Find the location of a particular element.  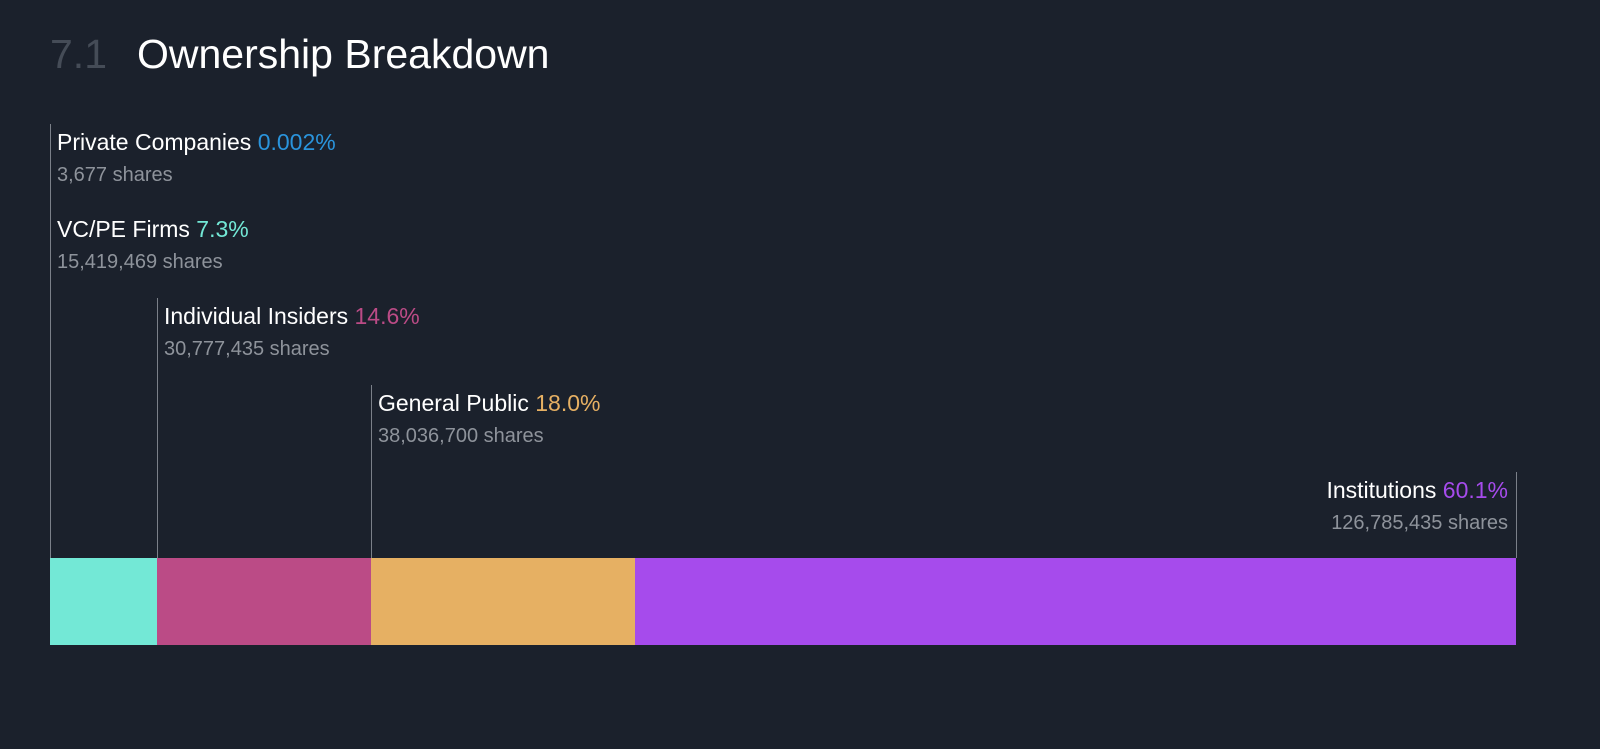

category-label-row: VC/PE Firms 7.3% is located at coordinates (153, 229).